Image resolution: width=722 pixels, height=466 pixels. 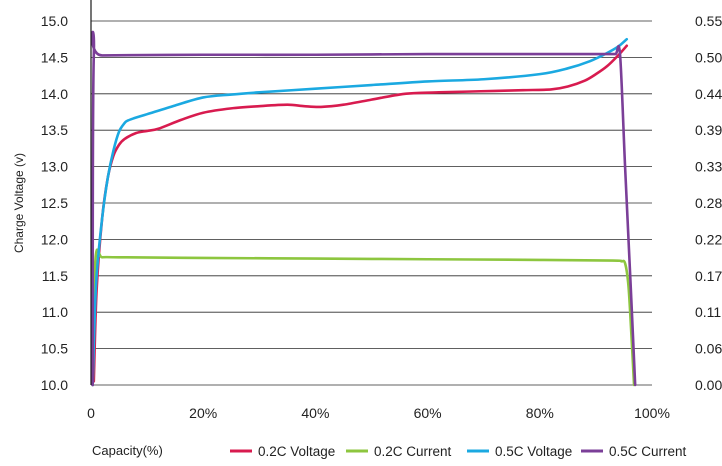 I want to click on legend-item: 0.5C Voltage, so click(x=519, y=451).